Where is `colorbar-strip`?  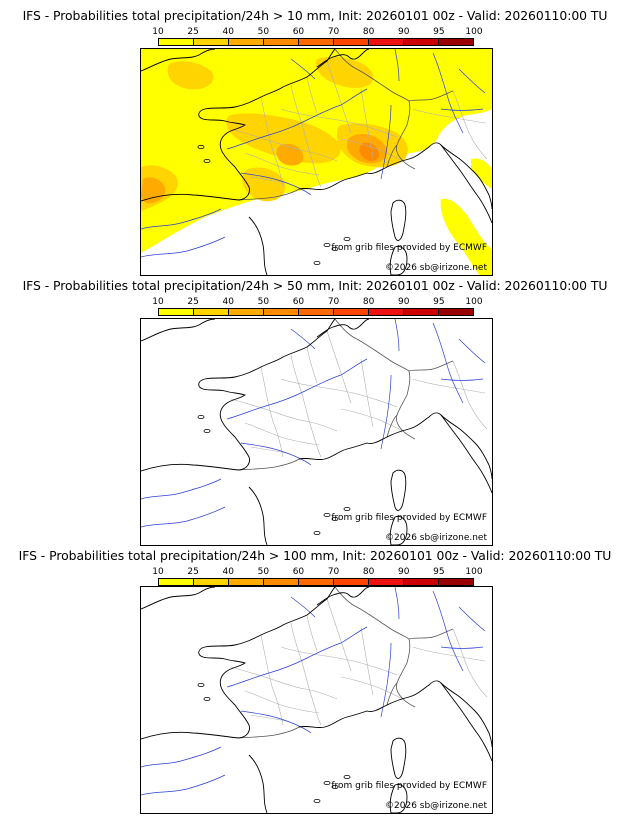 colorbar-strip is located at coordinates (316, 42).